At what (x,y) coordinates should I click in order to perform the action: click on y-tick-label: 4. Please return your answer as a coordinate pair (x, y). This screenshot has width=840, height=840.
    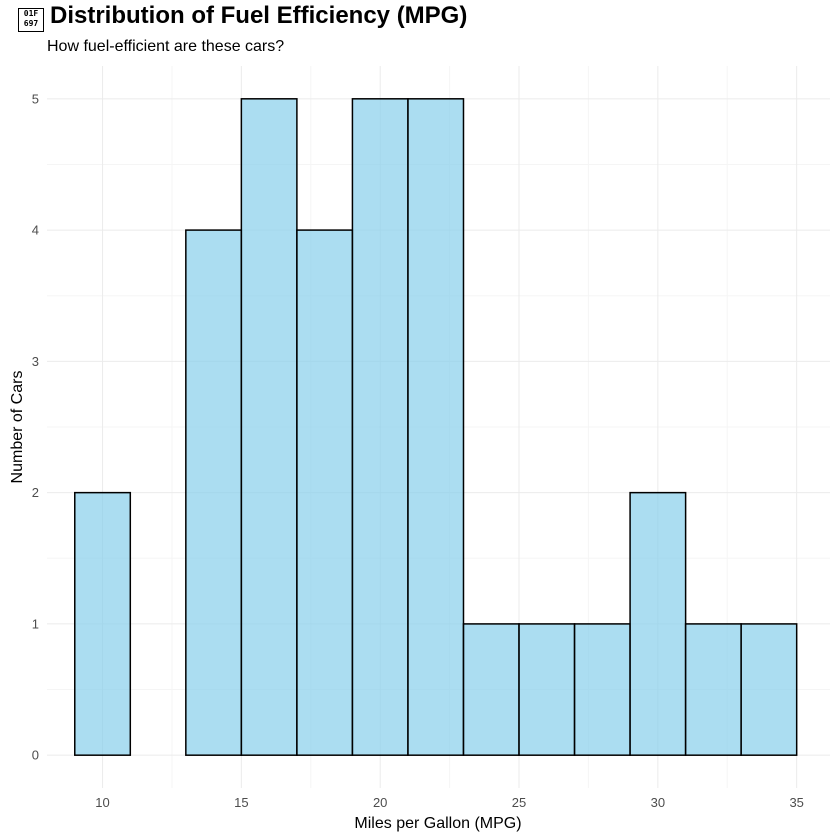
    Looking at the image, I should click on (35, 230).